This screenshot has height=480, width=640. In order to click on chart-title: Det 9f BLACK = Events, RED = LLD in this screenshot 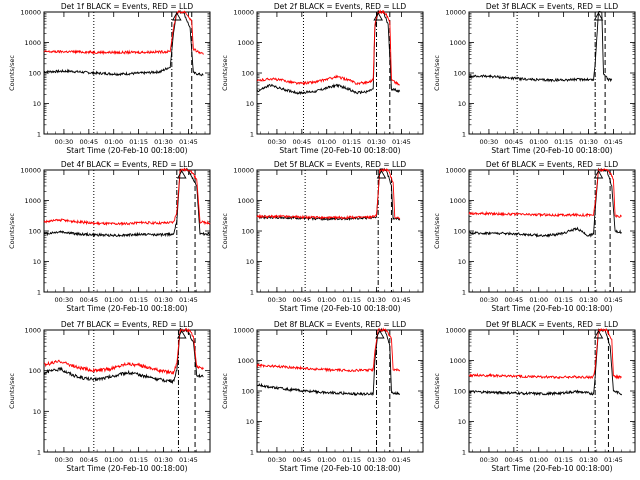, I will do `click(552, 324)`.